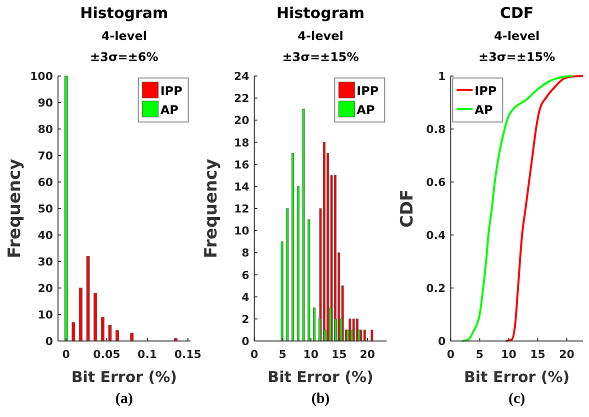 Image resolution: width=589 pixels, height=417 pixels. What do you see at coordinates (436, 235) in the screenshot?
I see `y-tick-label: 0.4` at bounding box center [436, 235].